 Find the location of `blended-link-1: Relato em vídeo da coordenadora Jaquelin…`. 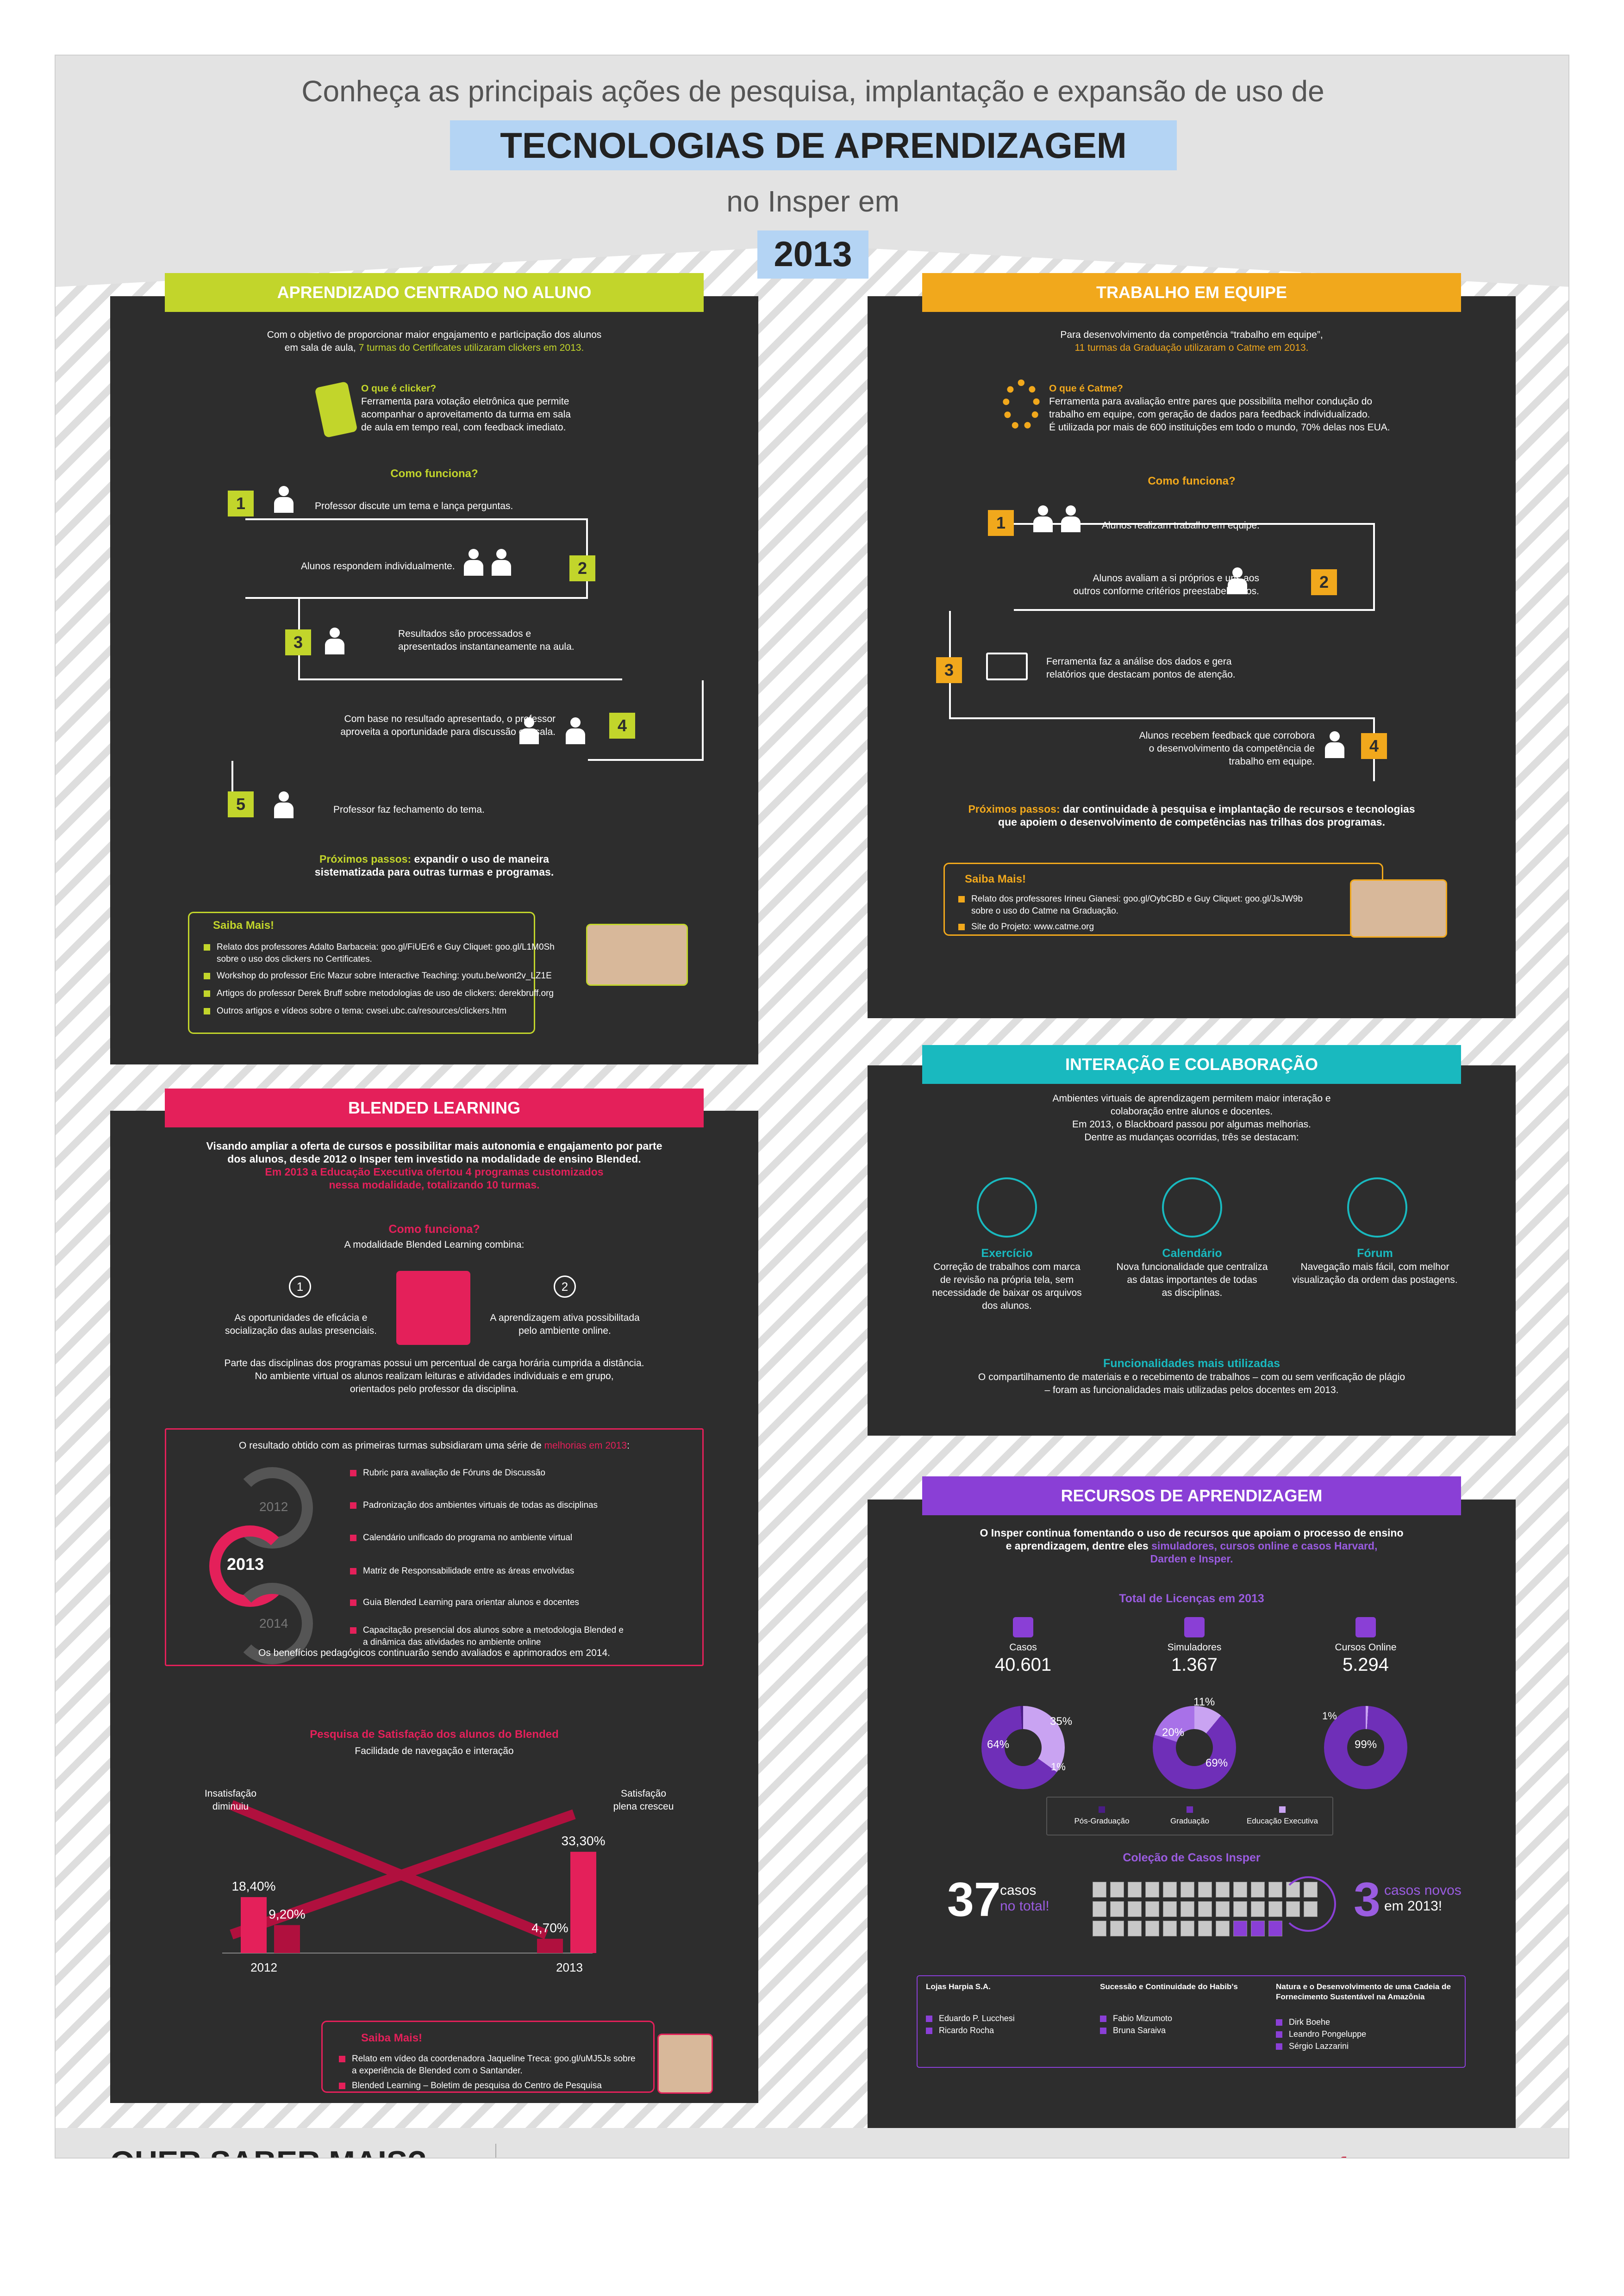

blended-link-1: Relato em vídeo da coordenadora Jaquelin… is located at coordinates (487, 2065).